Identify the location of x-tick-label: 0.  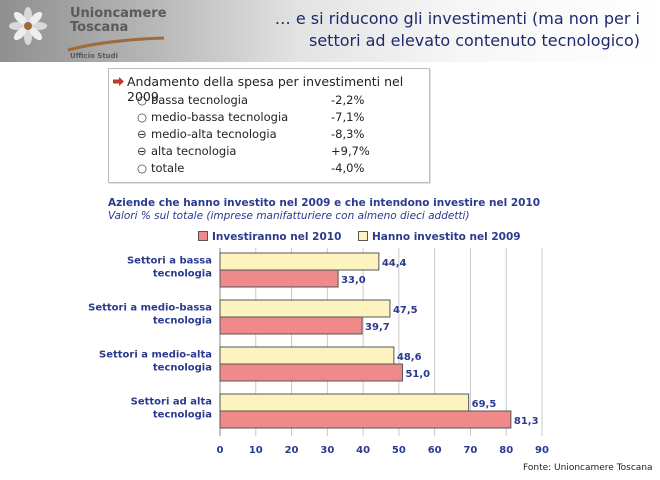
(220, 450).